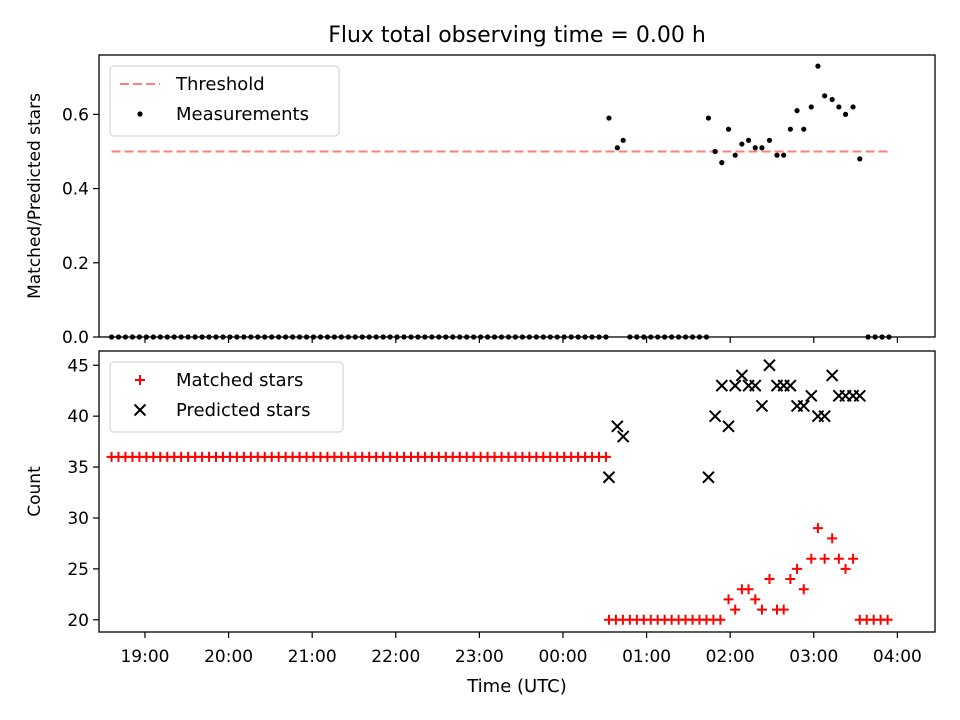  Describe the element at coordinates (75, 115) in the screenshot. I see `y-tick-label: 0.6` at that location.